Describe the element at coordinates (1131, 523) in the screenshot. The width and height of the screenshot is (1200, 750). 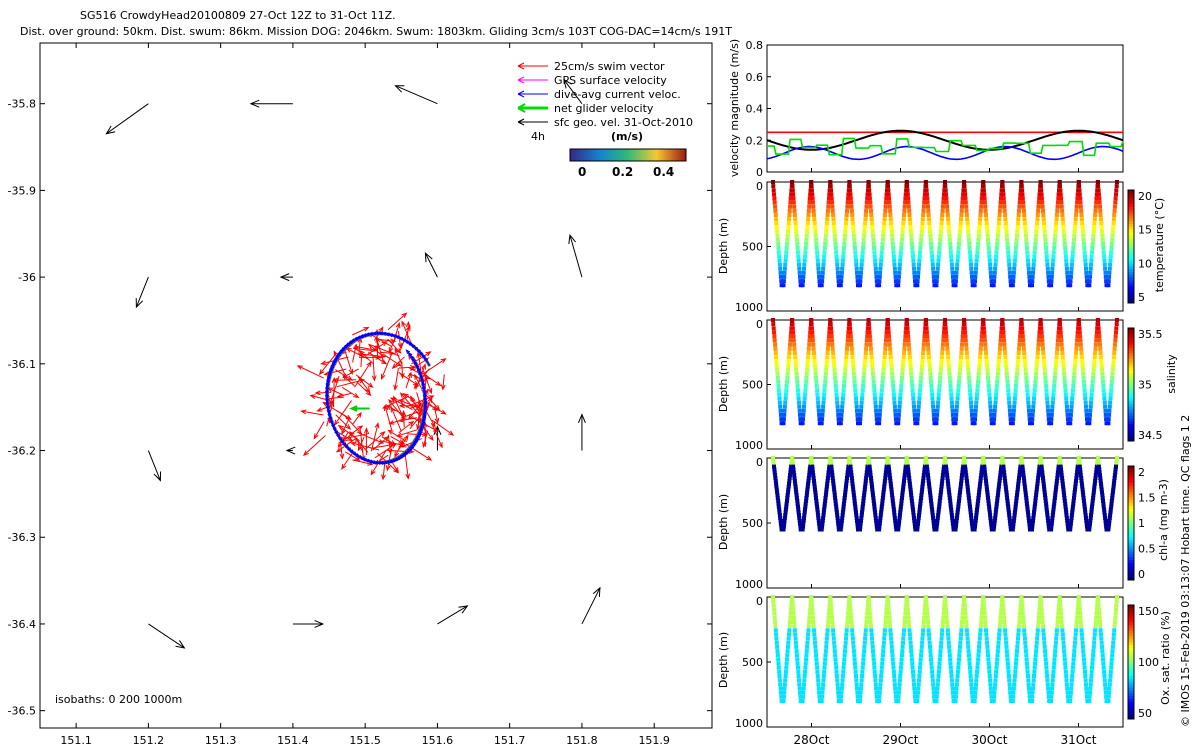
I see `depth-colorbar-frame` at that location.